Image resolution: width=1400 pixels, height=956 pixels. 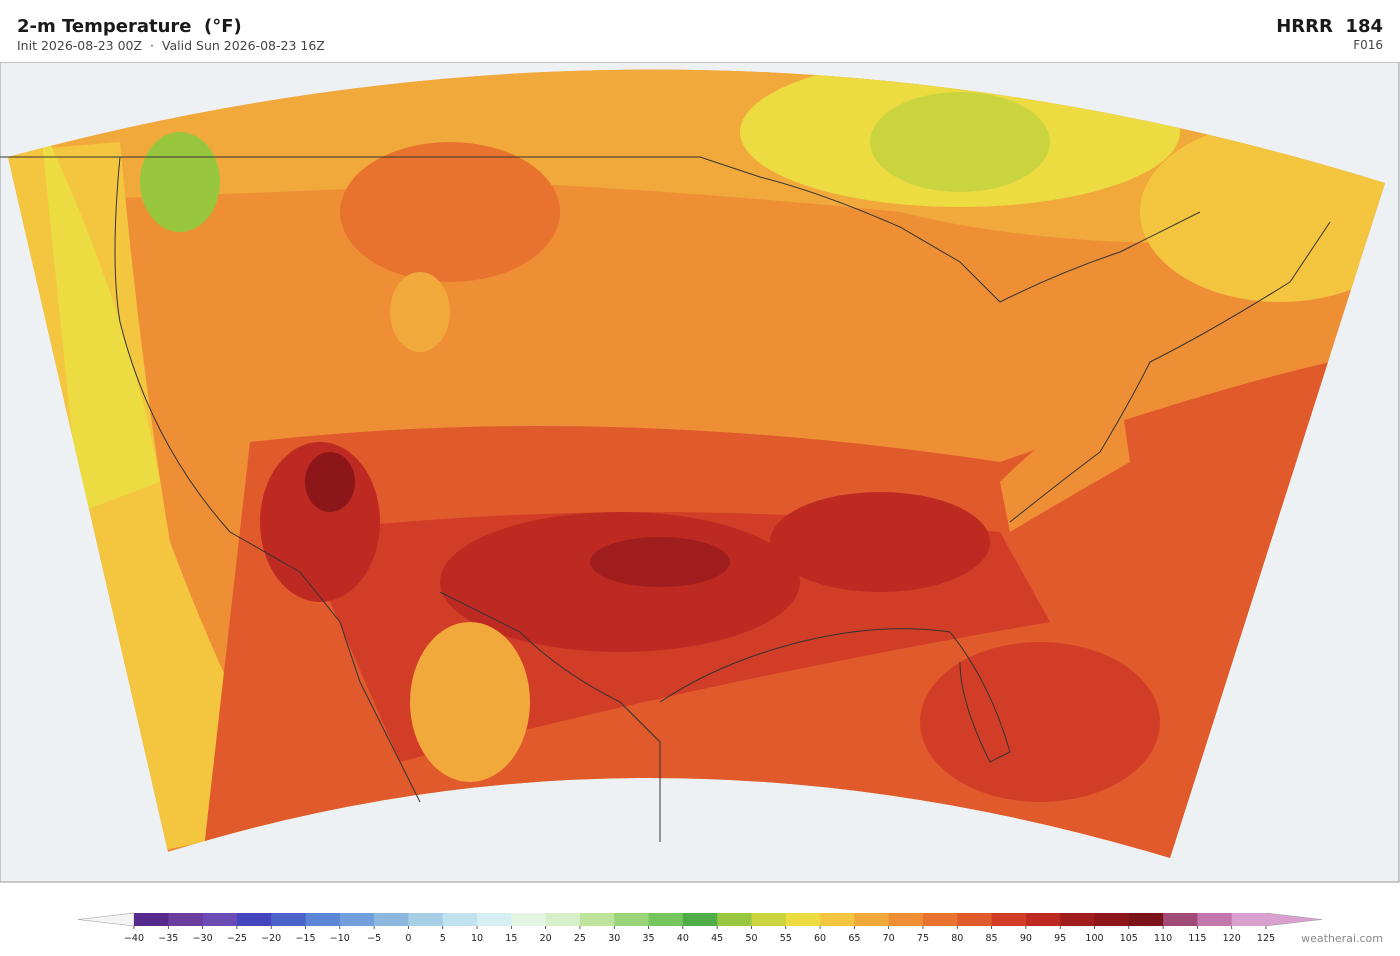 What do you see at coordinates (854, 938) in the screenshot?
I see `colorbar-tick-label: 65` at bounding box center [854, 938].